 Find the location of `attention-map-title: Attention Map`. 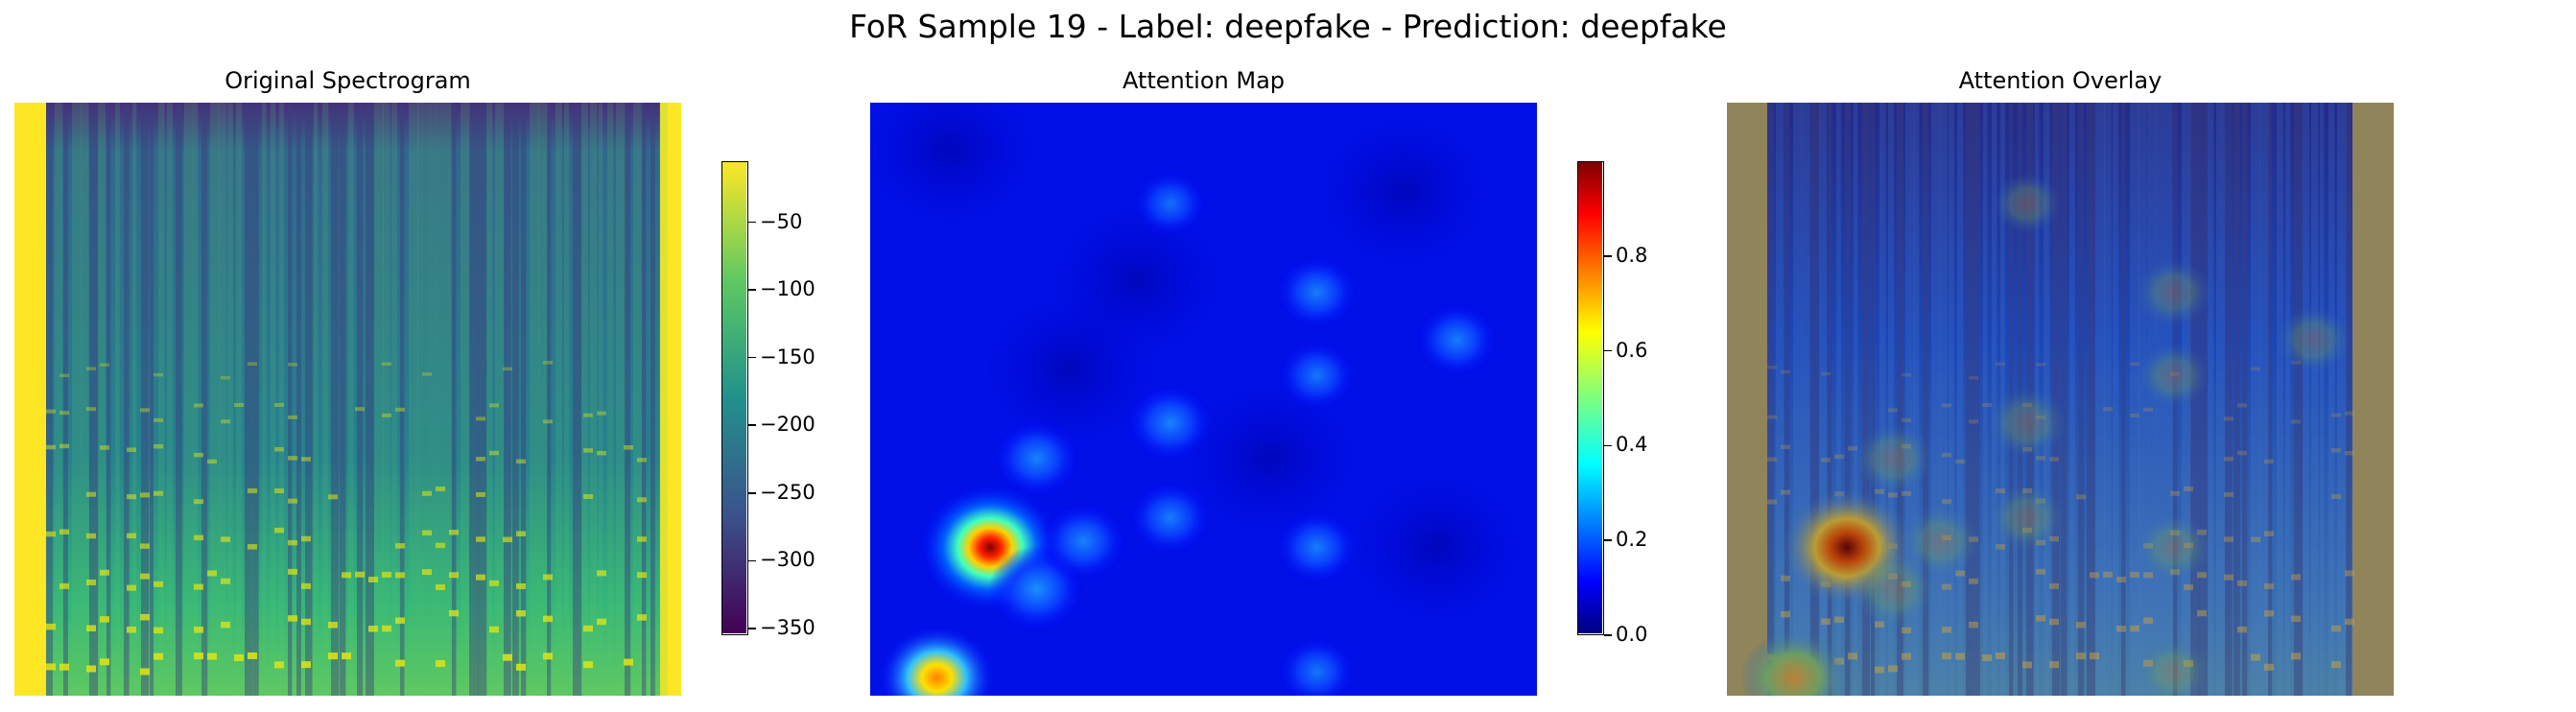

attention-map-title: Attention Map is located at coordinates (1204, 80).